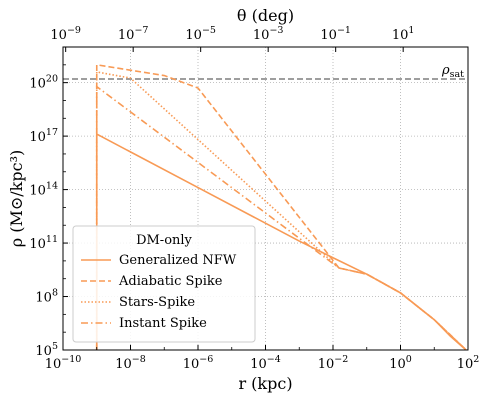  Describe the element at coordinates (178, 260) in the screenshot. I see `legend-label: Generalized NFW` at that location.